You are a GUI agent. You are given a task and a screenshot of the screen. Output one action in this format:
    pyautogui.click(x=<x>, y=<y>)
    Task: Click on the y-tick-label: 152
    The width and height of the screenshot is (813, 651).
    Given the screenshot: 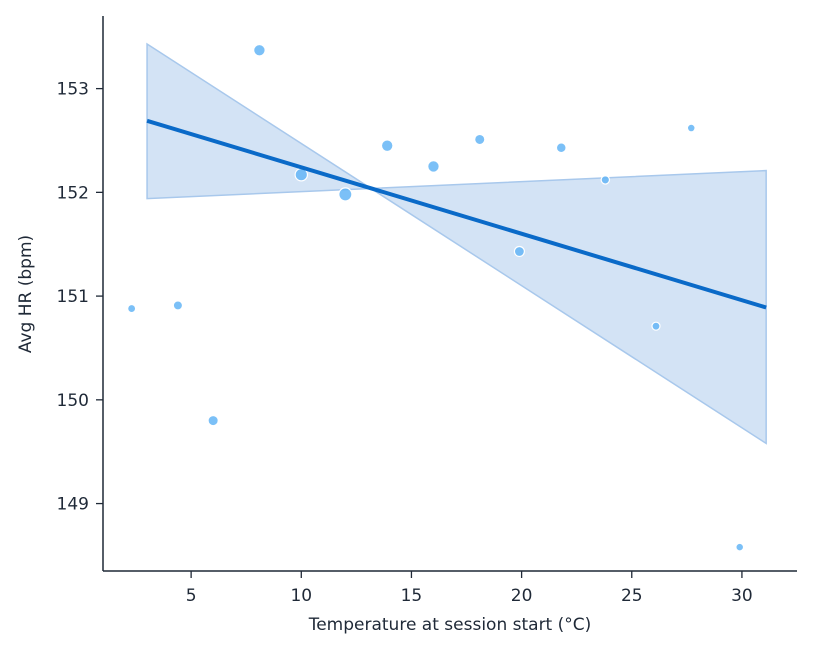 What is the action you would take?
    pyautogui.click(x=73, y=193)
    